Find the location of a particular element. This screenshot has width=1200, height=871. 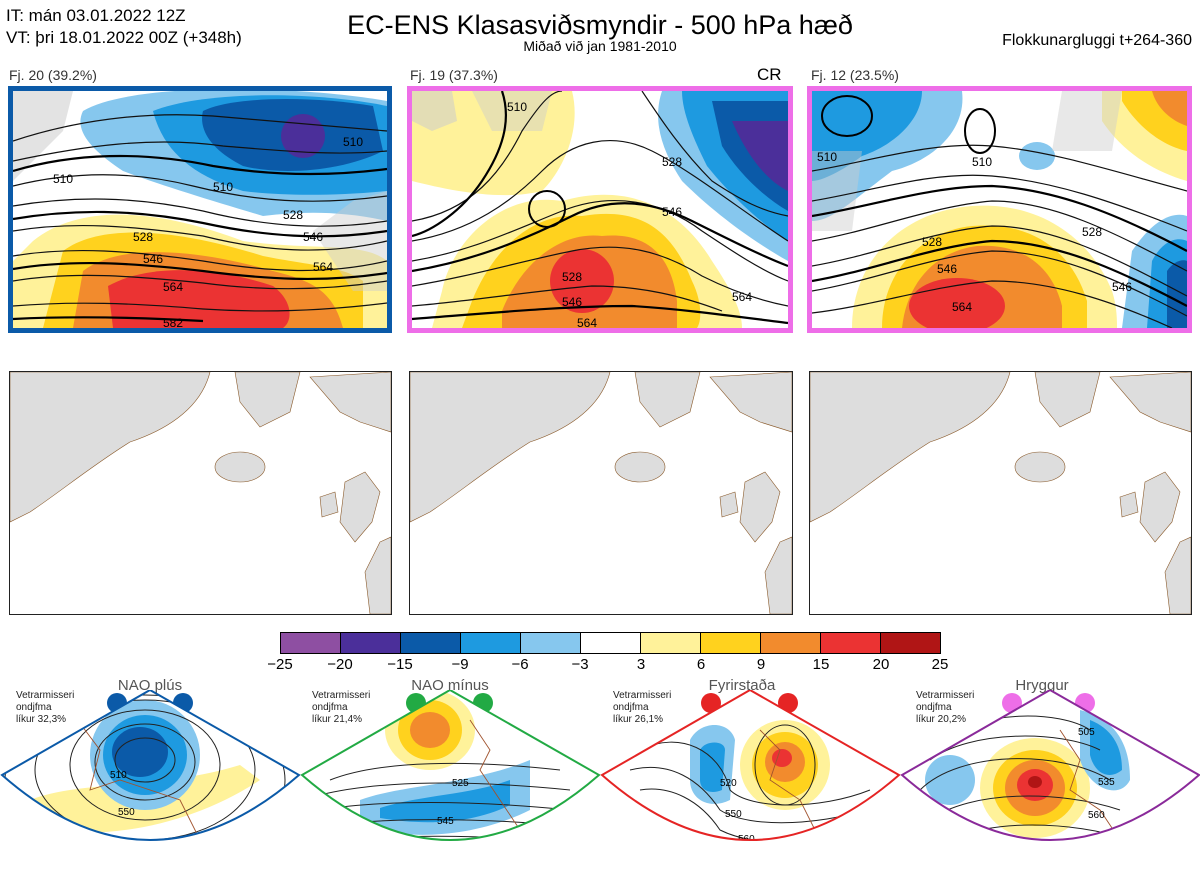

colorbar-tick: 3 is located at coordinates (641, 664).